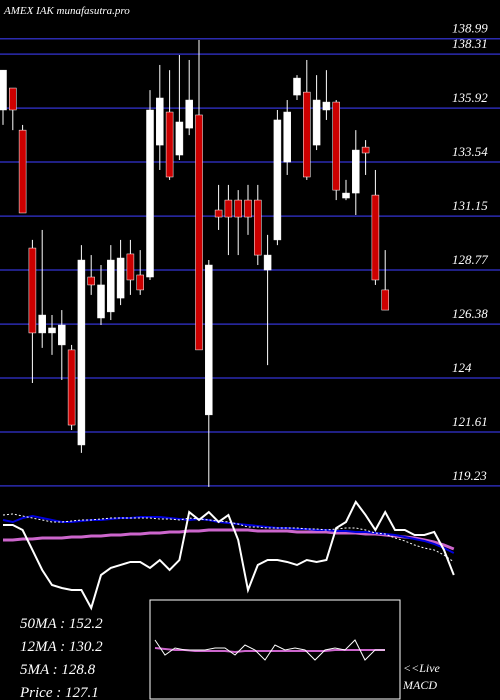 This screenshot has width=500, height=700. Describe the element at coordinates (470, 421) in the screenshot. I see `y-tick-label: 121.61` at that location.